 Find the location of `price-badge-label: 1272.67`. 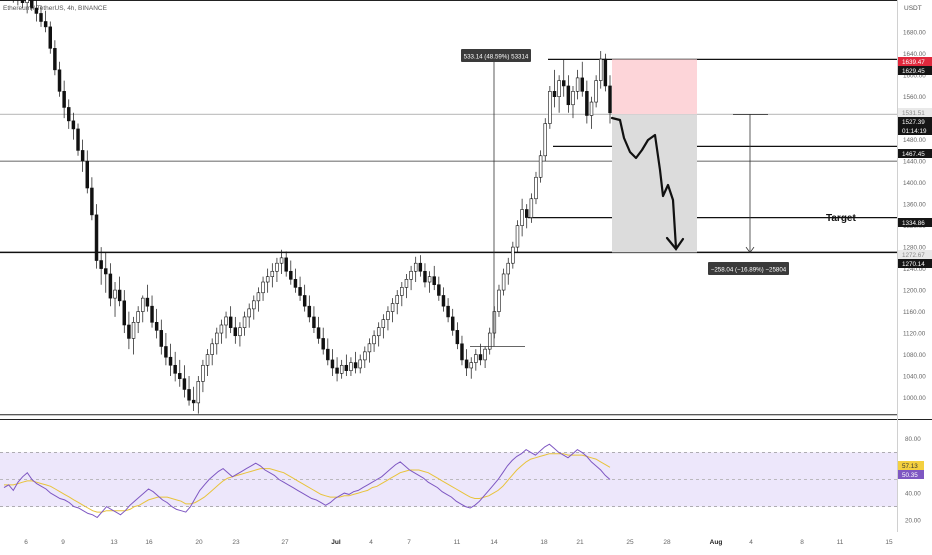

price-badge-label: 1272.67 is located at coordinates (913, 255).